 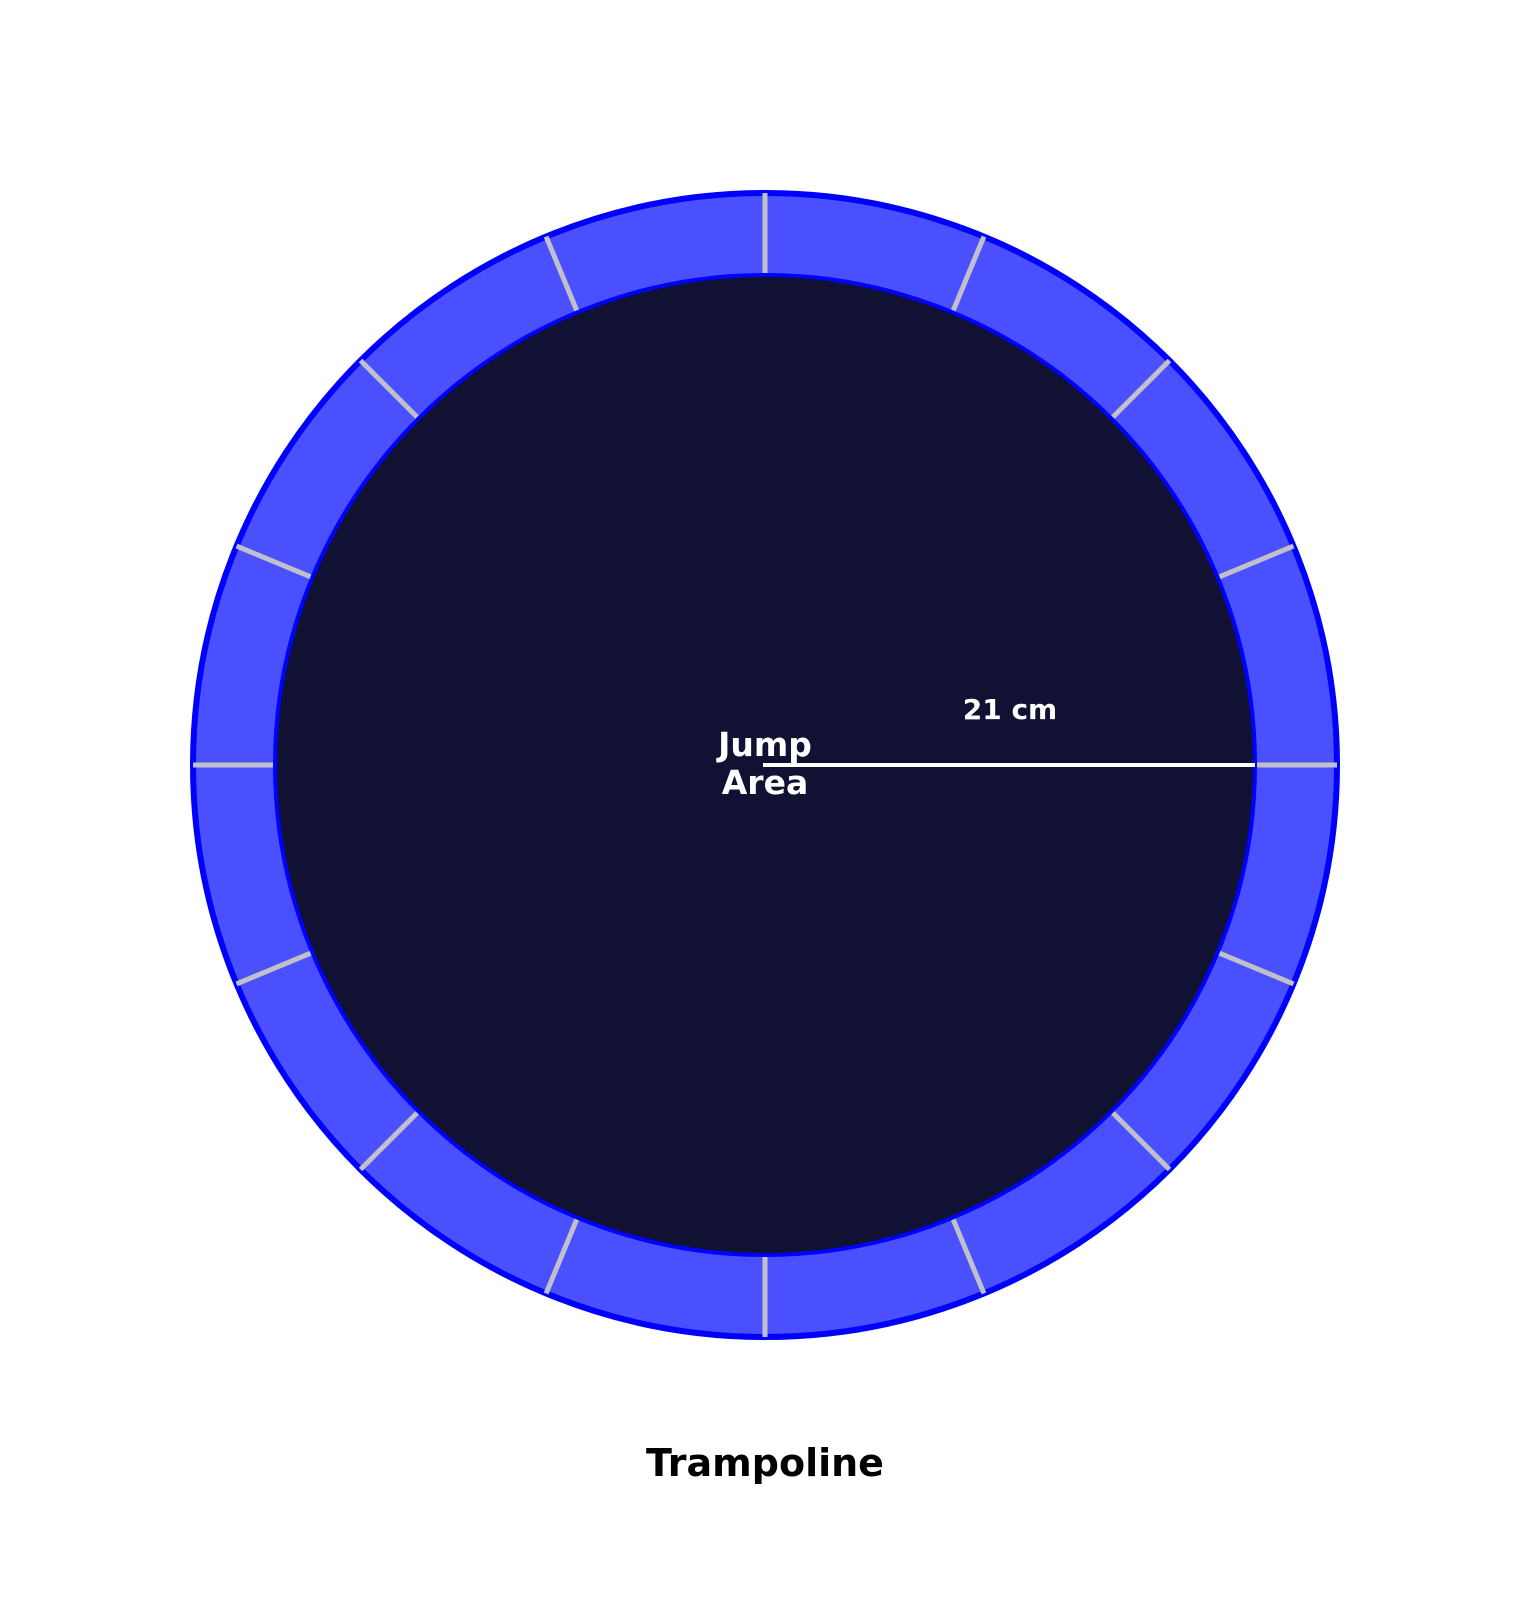 What do you see at coordinates (764, 744) in the screenshot?
I see `center-label-line-1: Jump` at bounding box center [764, 744].